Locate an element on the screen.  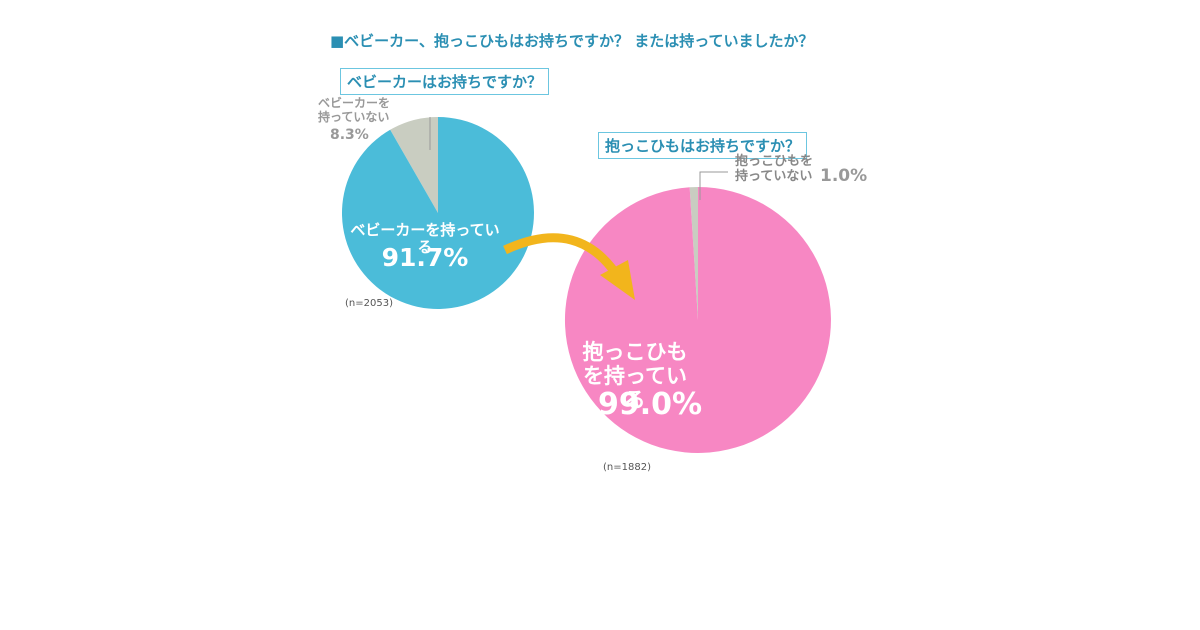
value-label: 91.7% is located at coordinates (425, 257).